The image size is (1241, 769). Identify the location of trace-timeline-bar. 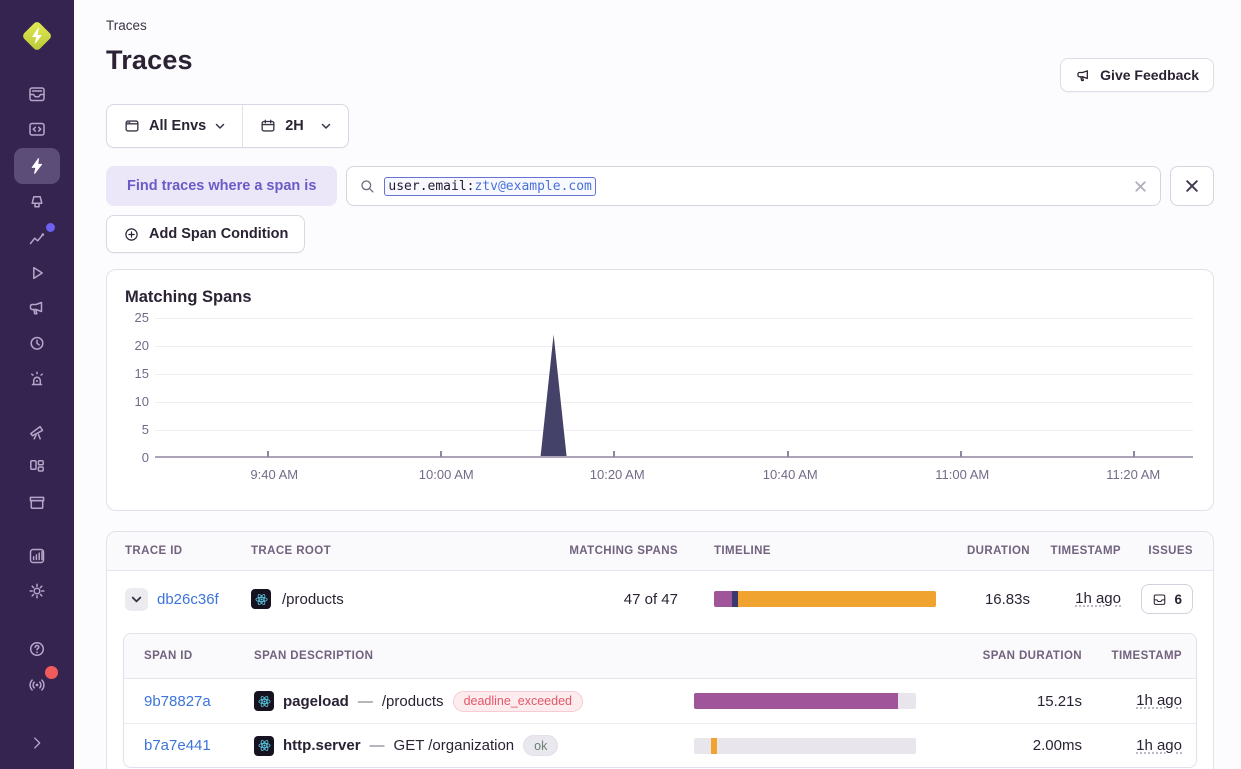
(825, 599).